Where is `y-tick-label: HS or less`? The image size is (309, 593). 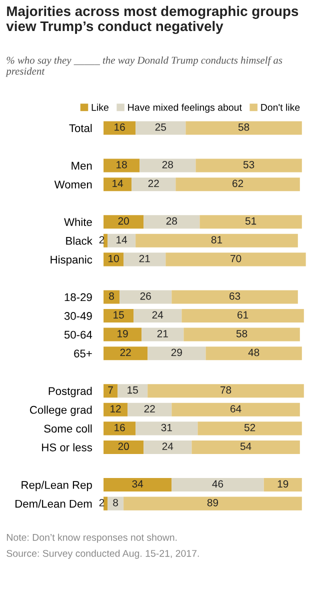
y-tick-label: HS or less is located at coordinates (67, 447).